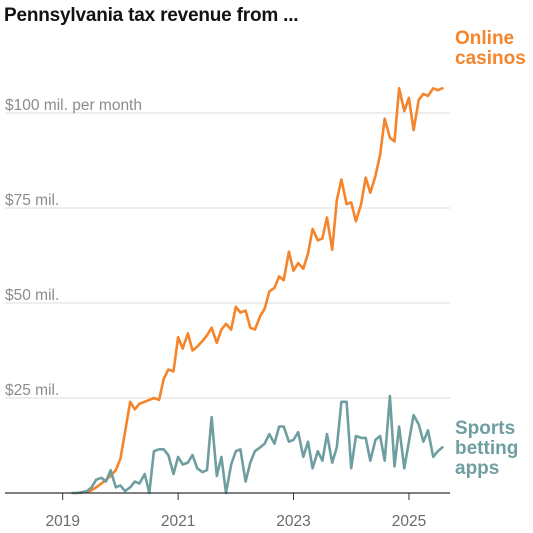 This screenshot has width=533, height=533. Describe the element at coordinates (178, 521) in the screenshot. I see `x-tick-label: 2021` at that location.